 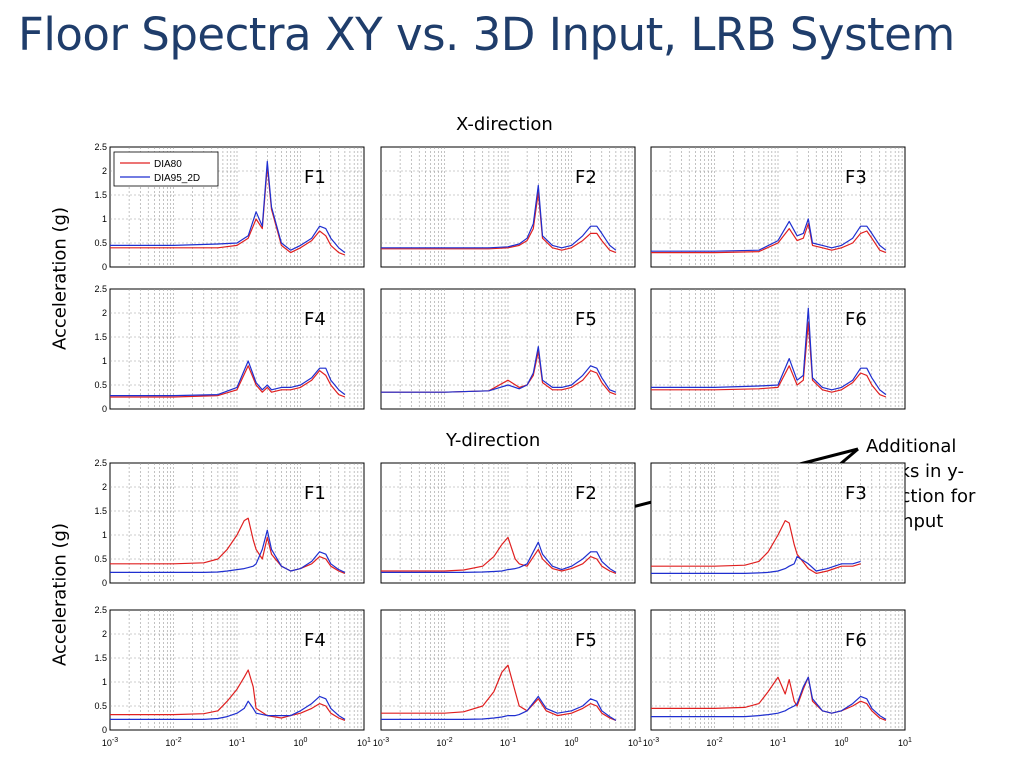 What do you see at coordinates (168, 164) in the screenshot?
I see `legend-label-dia80: DIA80` at bounding box center [168, 164].